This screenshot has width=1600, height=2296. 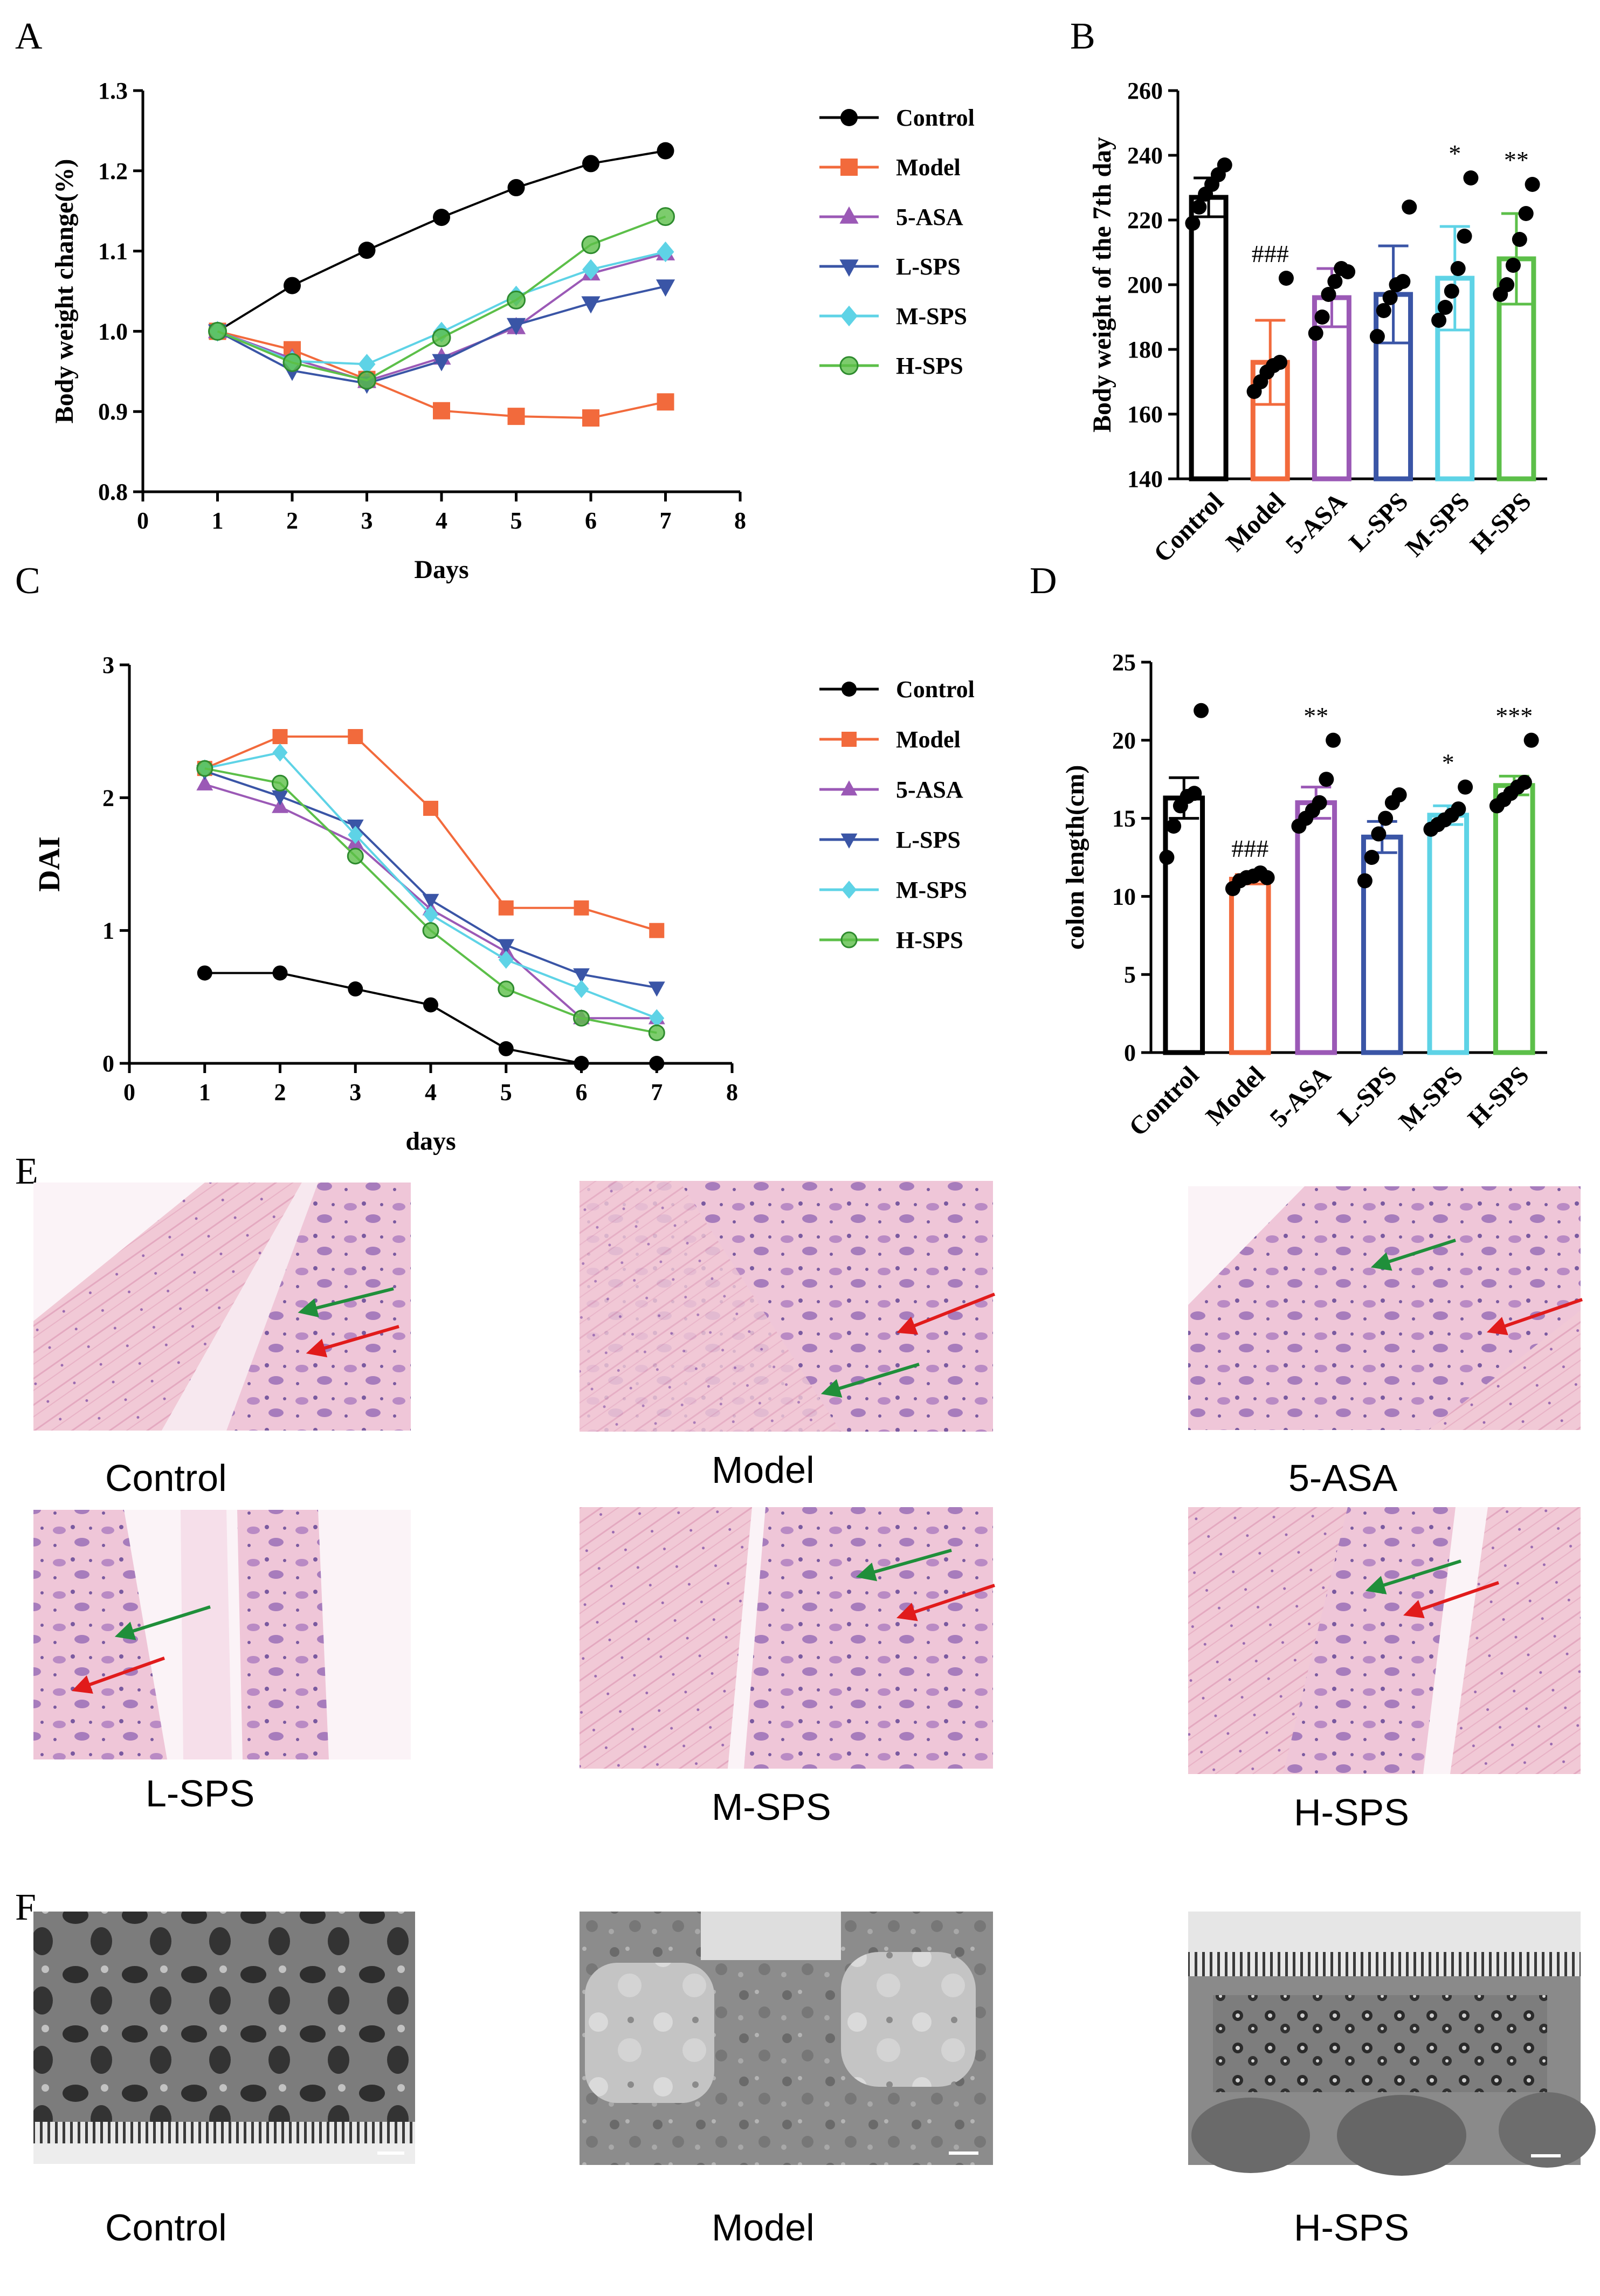 I want to click on y-tick-label: 20, so click(x=1124, y=740).